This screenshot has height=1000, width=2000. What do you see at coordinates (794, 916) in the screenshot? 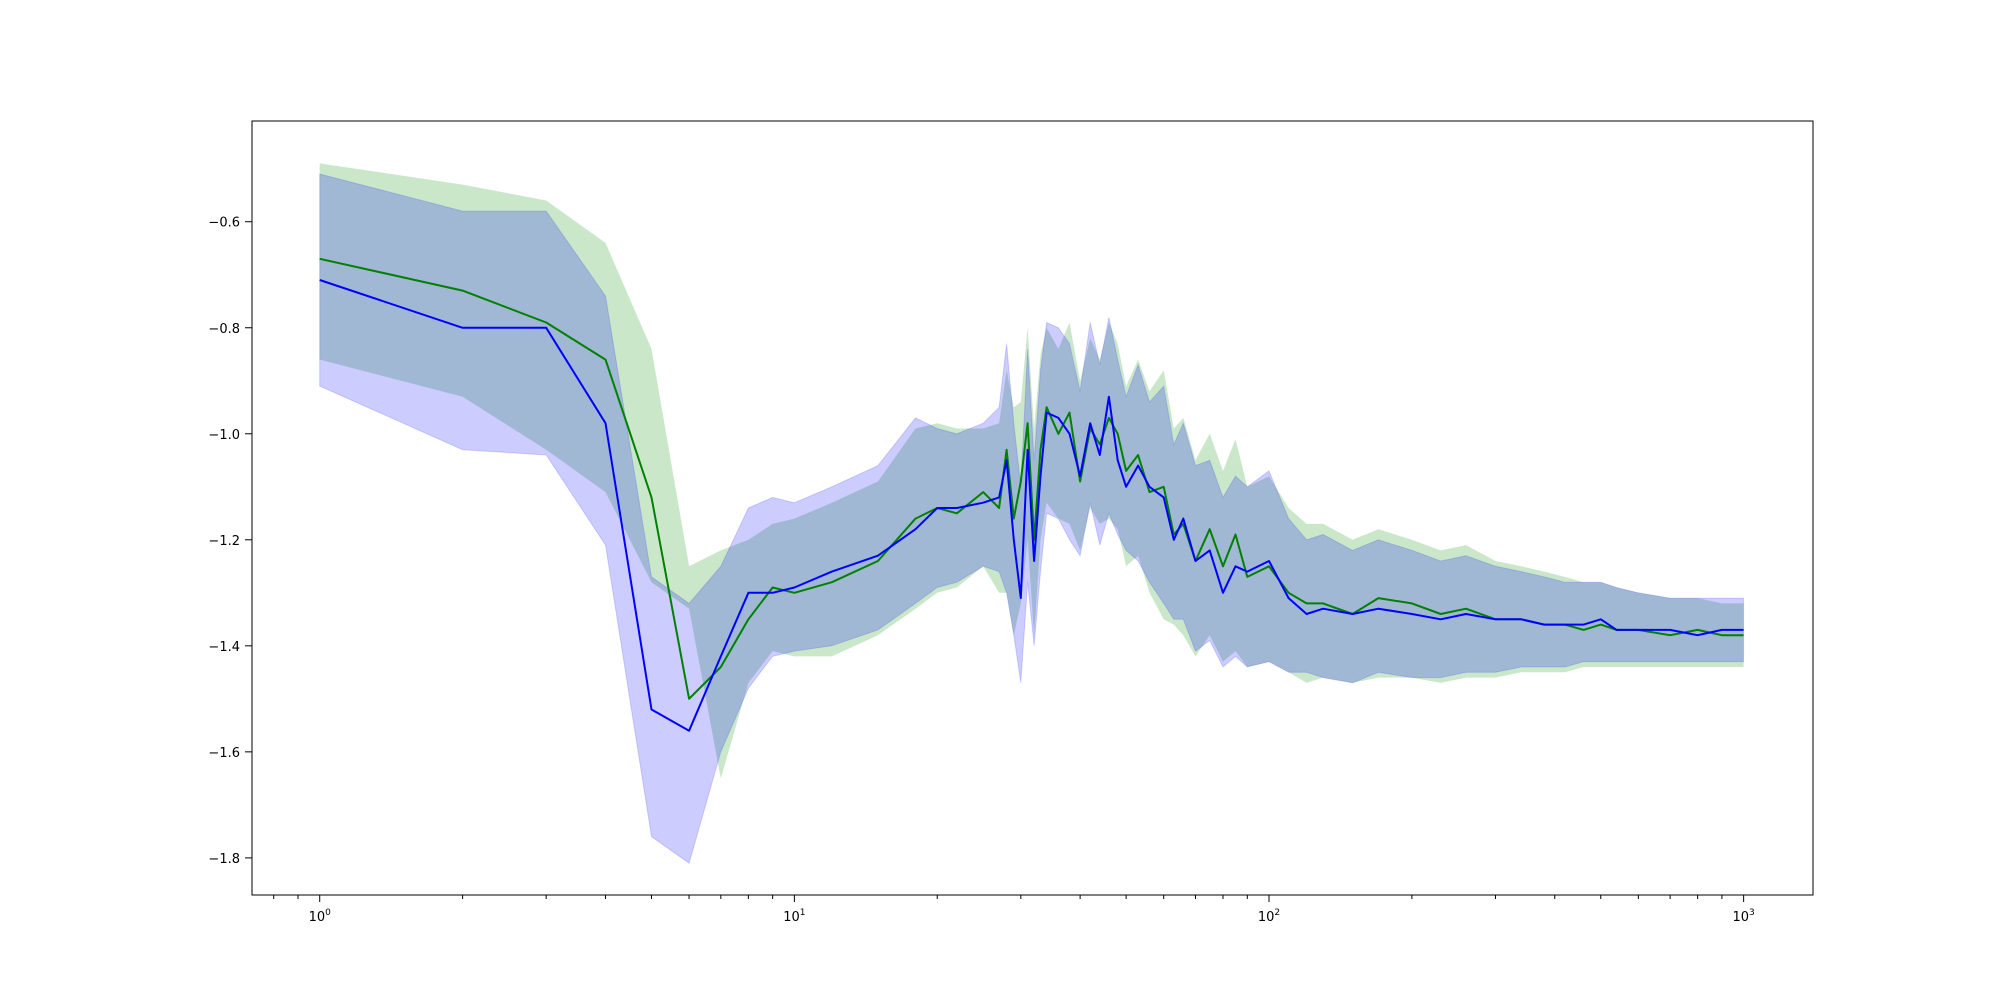
I see `x-tick-label: 10¹` at bounding box center [794, 916].